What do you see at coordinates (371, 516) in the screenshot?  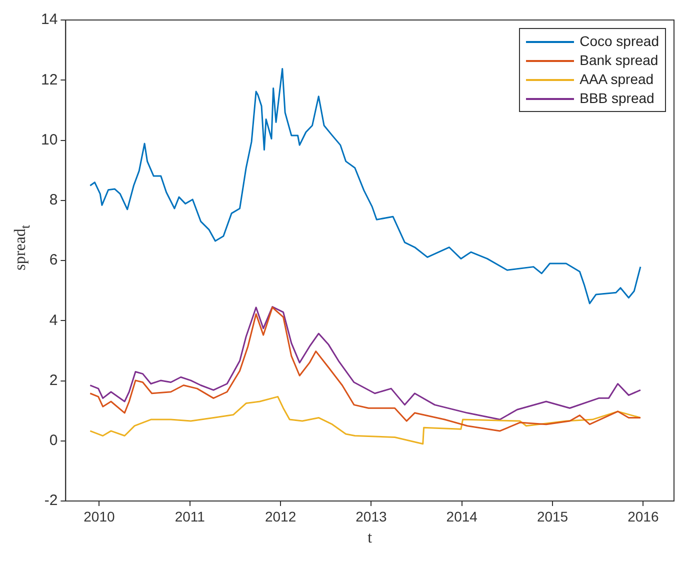 I see `x-tick-label: 2013` at bounding box center [371, 516].